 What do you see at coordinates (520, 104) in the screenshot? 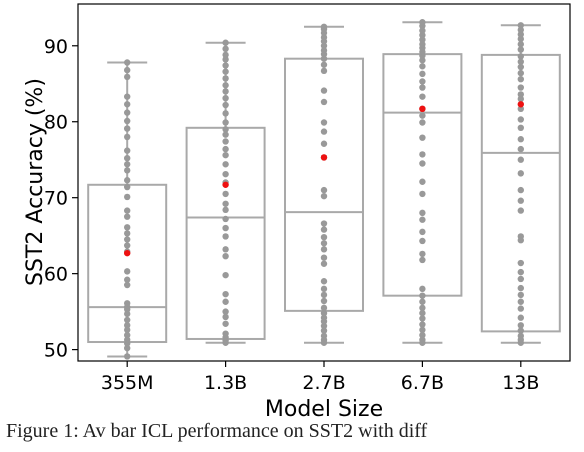
I see `mean-marker-13B` at bounding box center [520, 104].